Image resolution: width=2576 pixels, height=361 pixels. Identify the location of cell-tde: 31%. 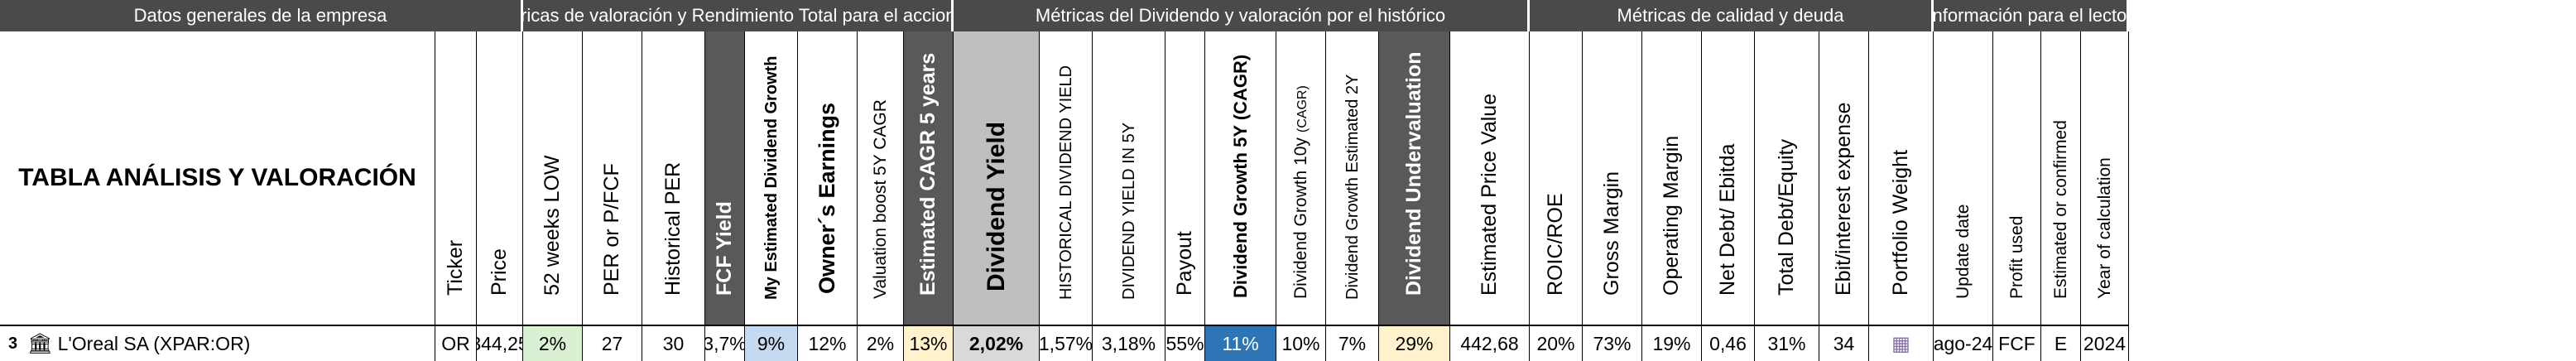
(1787, 343).